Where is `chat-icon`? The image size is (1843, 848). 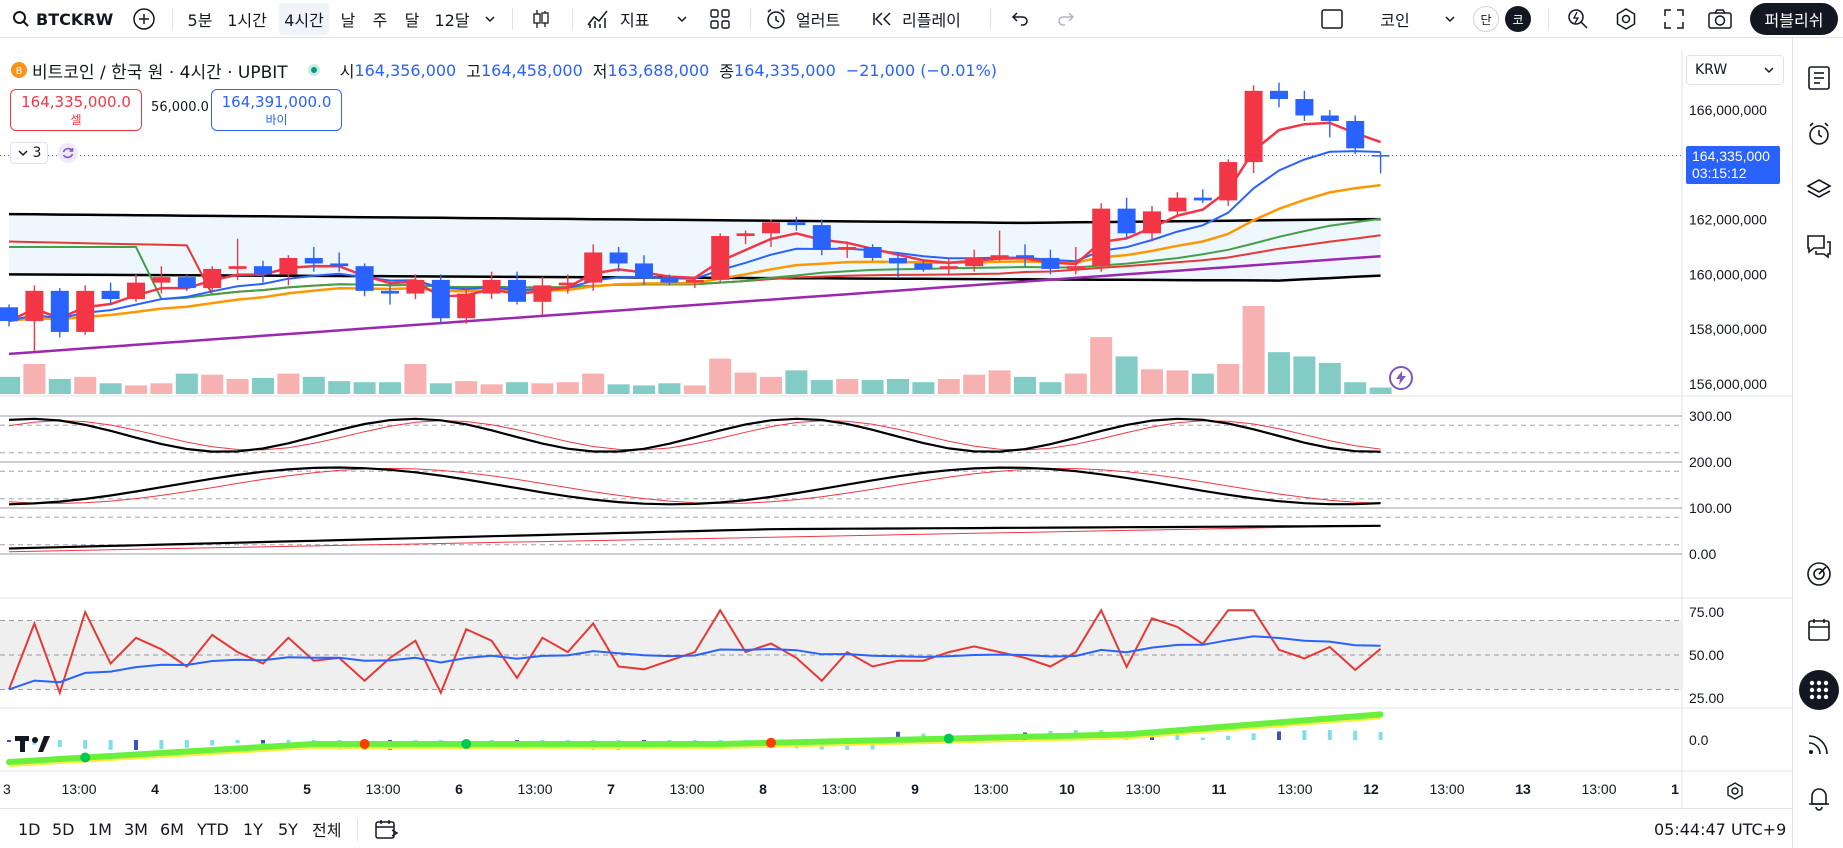
chat-icon is located at coordinates (1819, 246).